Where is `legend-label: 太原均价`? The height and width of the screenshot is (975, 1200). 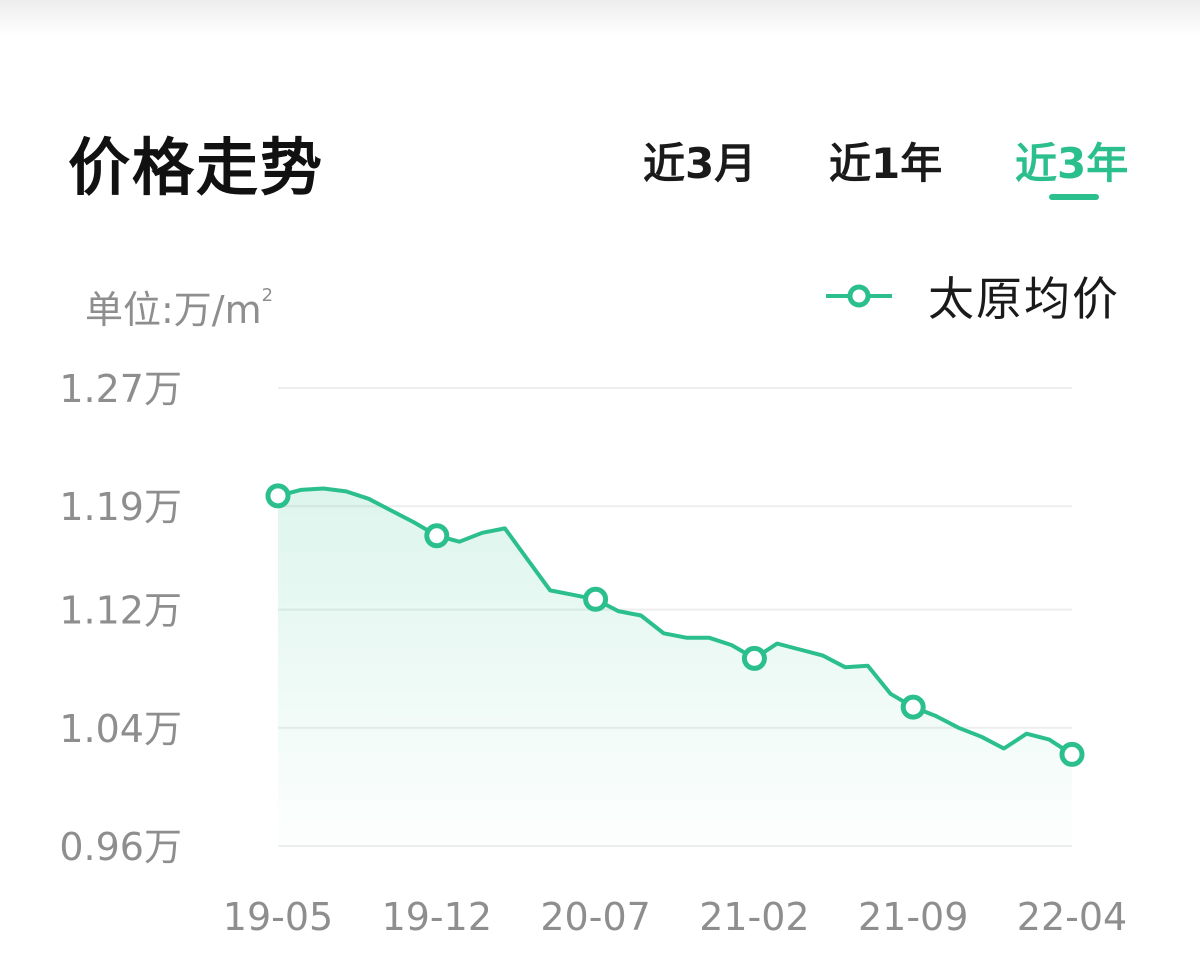
legend-label: 太原均价 is located at coordinates (1024, 299).